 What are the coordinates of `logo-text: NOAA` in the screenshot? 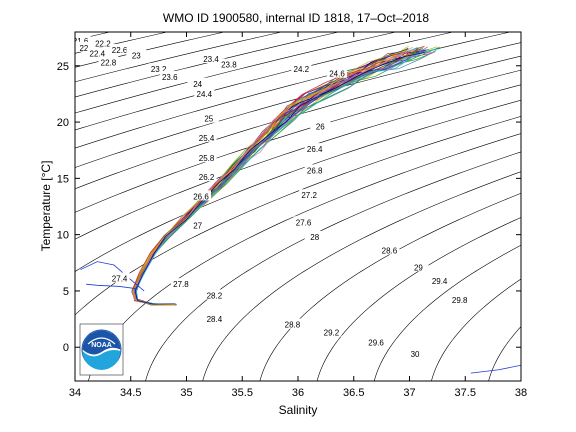 It's located at (101, 345).